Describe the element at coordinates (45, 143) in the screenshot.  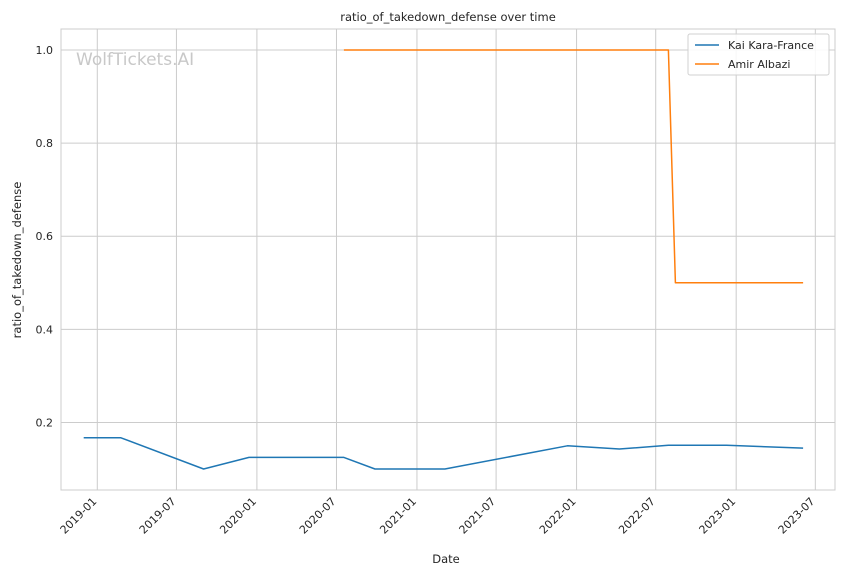
I see `y-tick-label: 0.8` at that location.